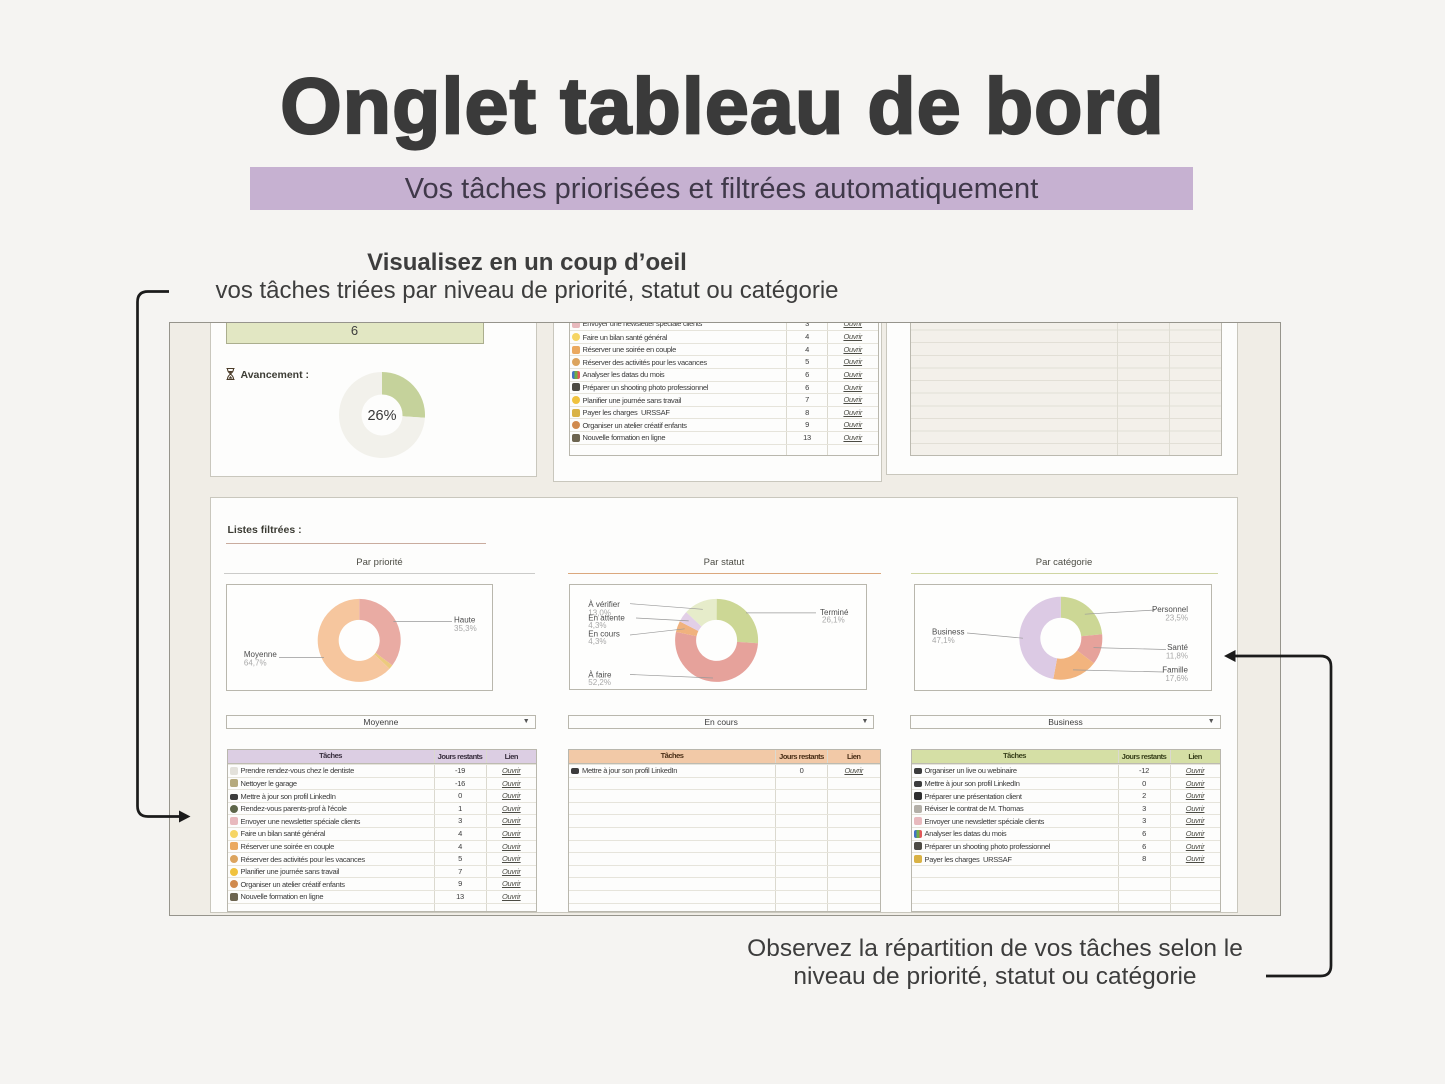 This screenshot has height=1084, width=1445. Describe the element at coordinates (260, 654) in the screenshot. I see `svg-text: Moyenne` at that location.